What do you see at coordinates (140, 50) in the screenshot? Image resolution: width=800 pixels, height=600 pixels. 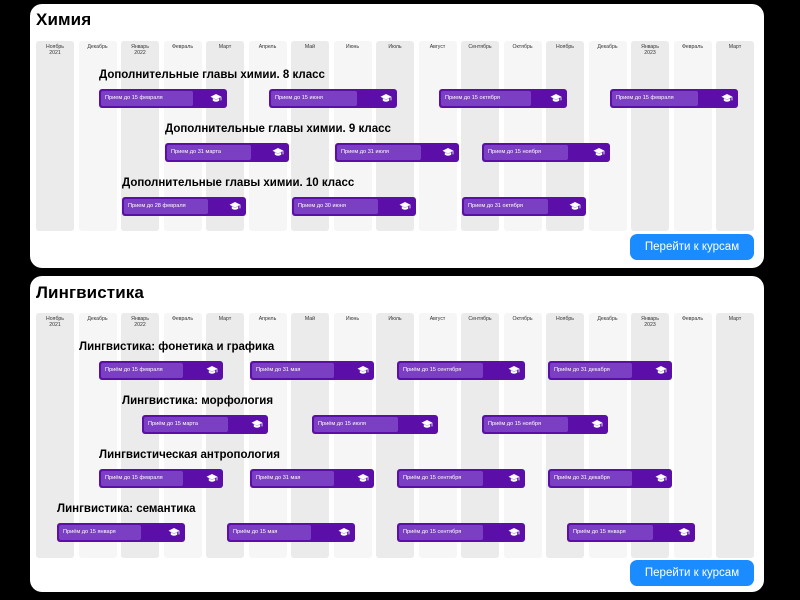 I see `month-label: Январь 2022` at bounding box center [140, 50].